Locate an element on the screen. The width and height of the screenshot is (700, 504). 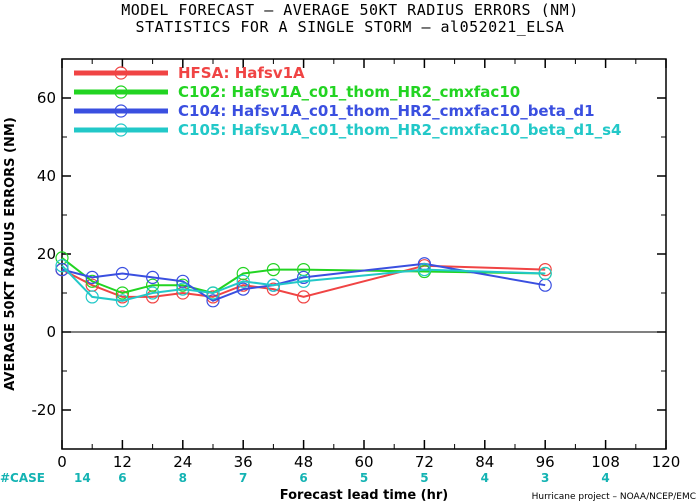
x-tick-label: 72 is located at coordinates (424, 462).